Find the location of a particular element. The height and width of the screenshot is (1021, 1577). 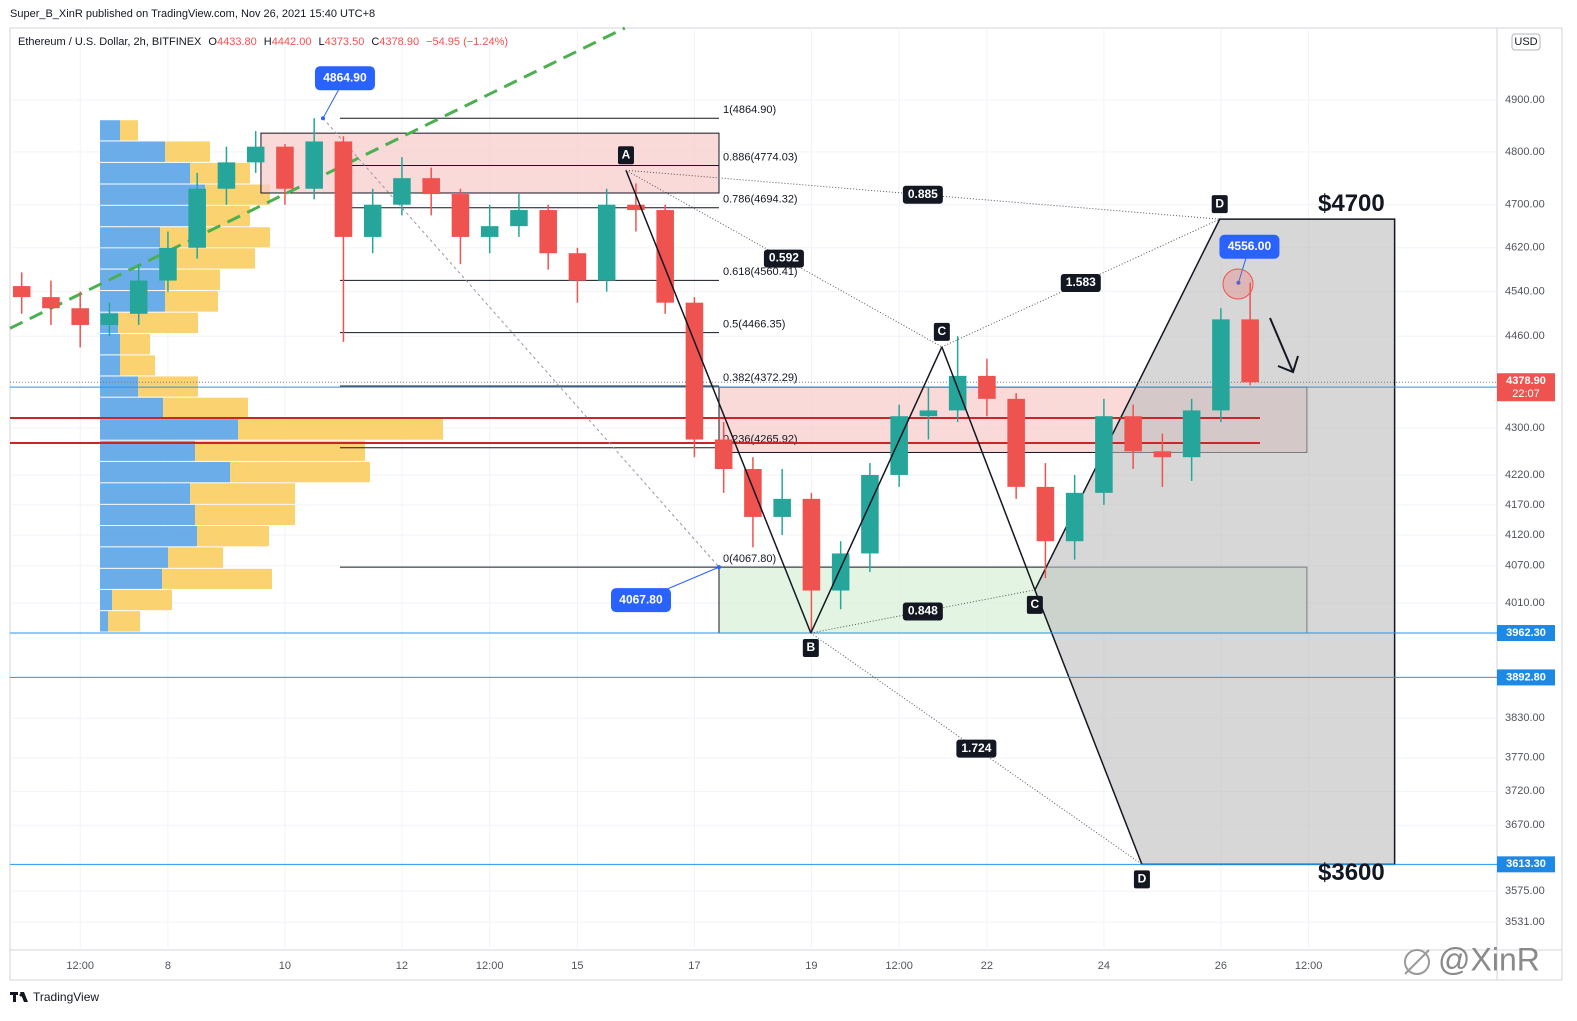

ratio-box is located at coordinates (783, 258).